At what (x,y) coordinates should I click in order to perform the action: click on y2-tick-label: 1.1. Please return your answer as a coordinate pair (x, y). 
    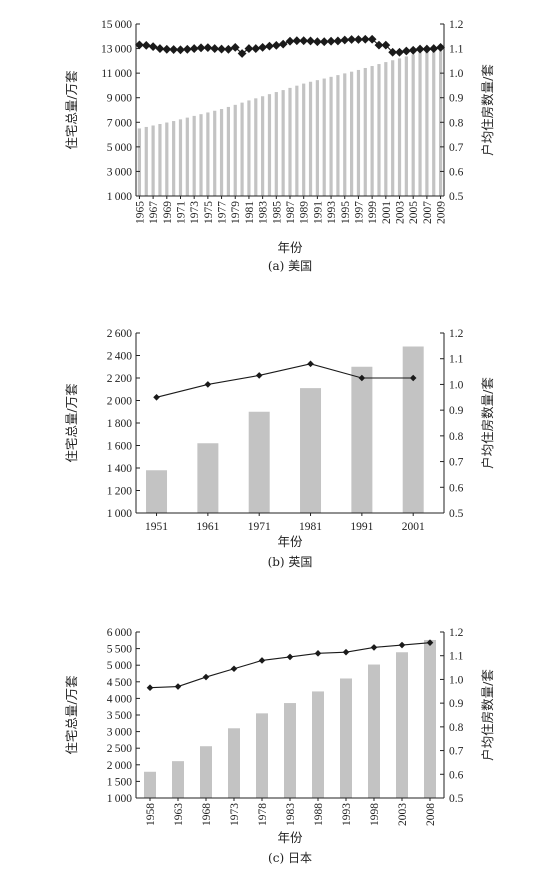
    Looking at the image, I should click on (456, 50).